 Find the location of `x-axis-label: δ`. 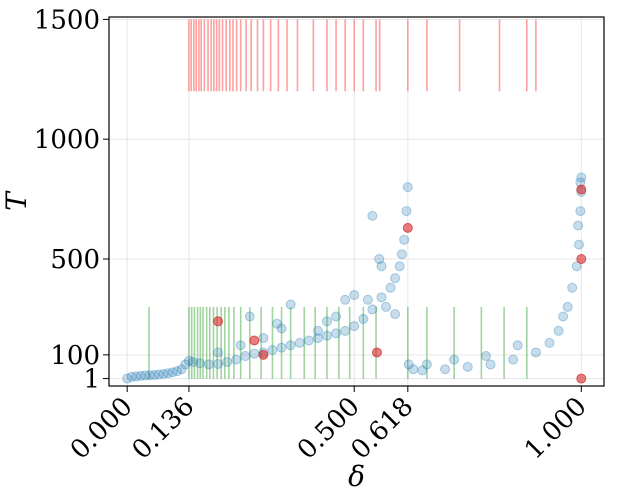

x-axis-label: δ is located at coordinates (356, 476).